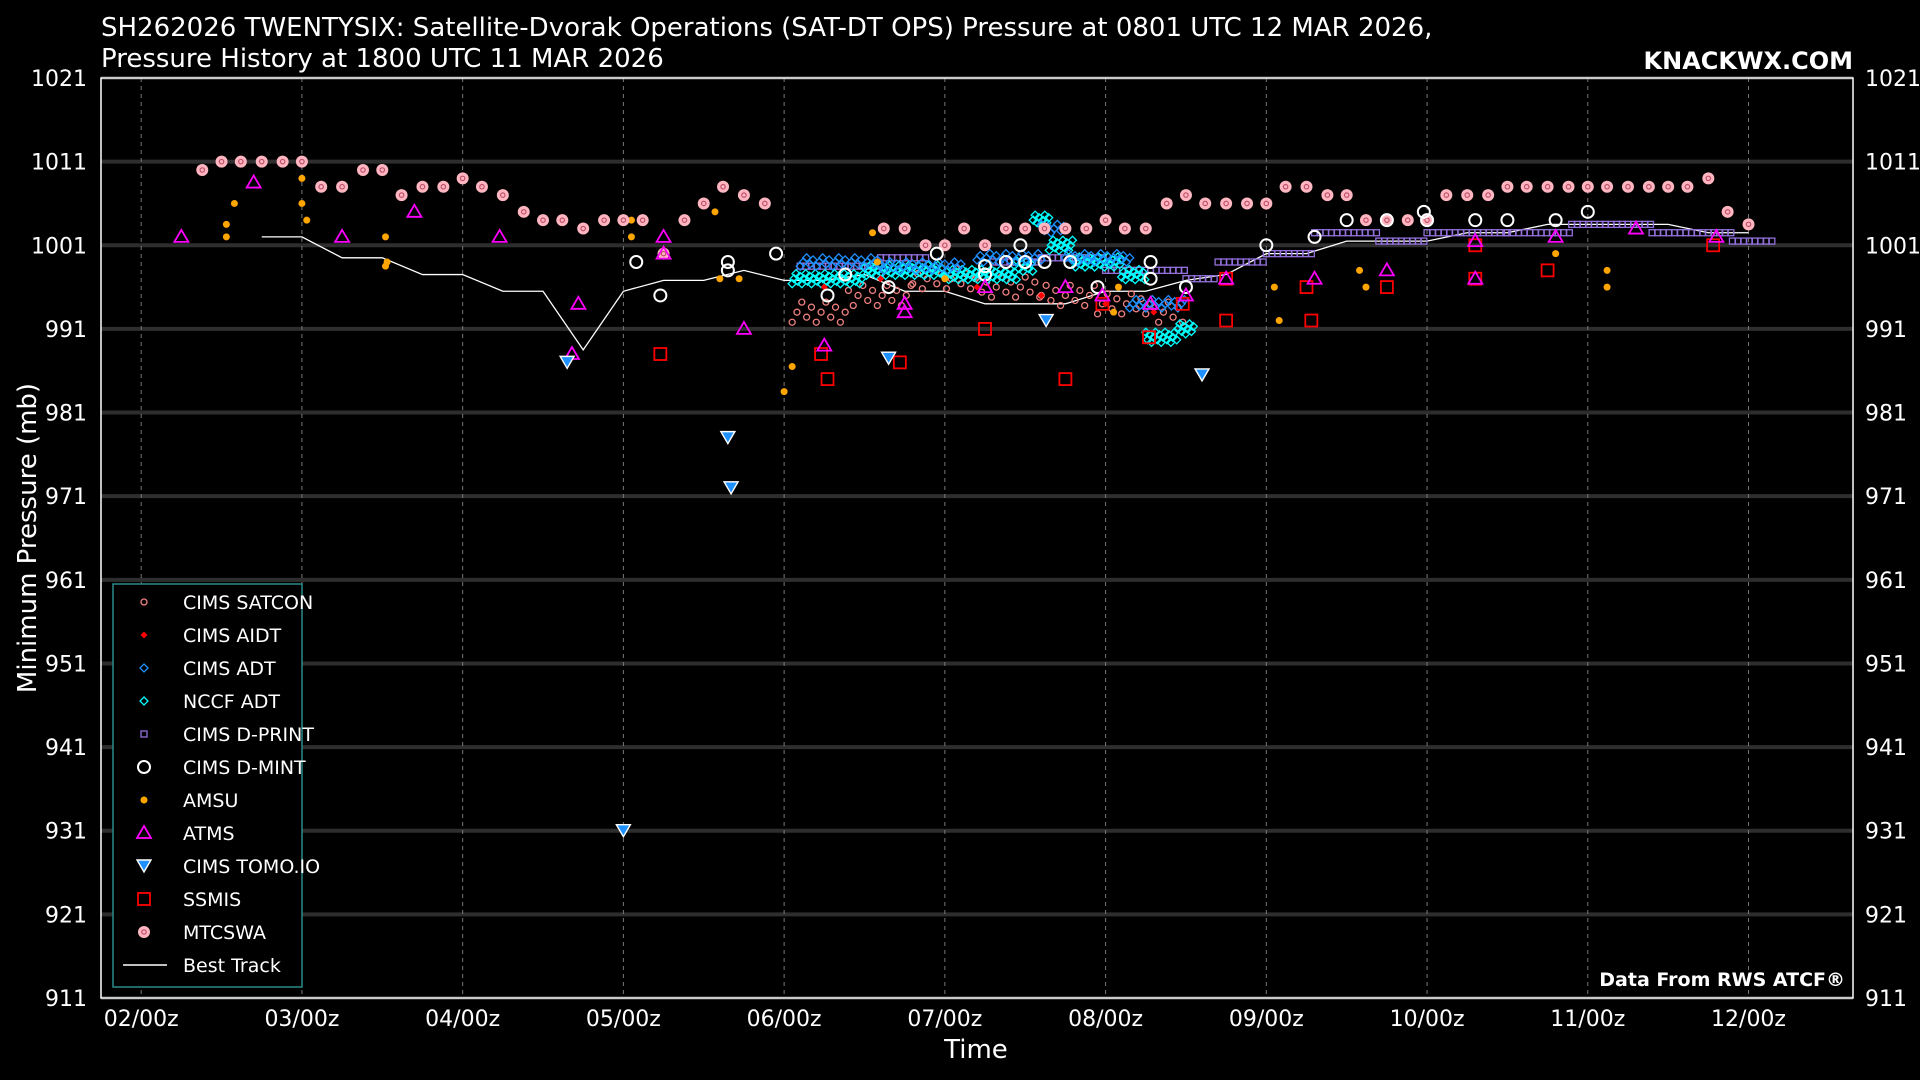  I want to click on legend-label: SSMIS, so click(212, 900).